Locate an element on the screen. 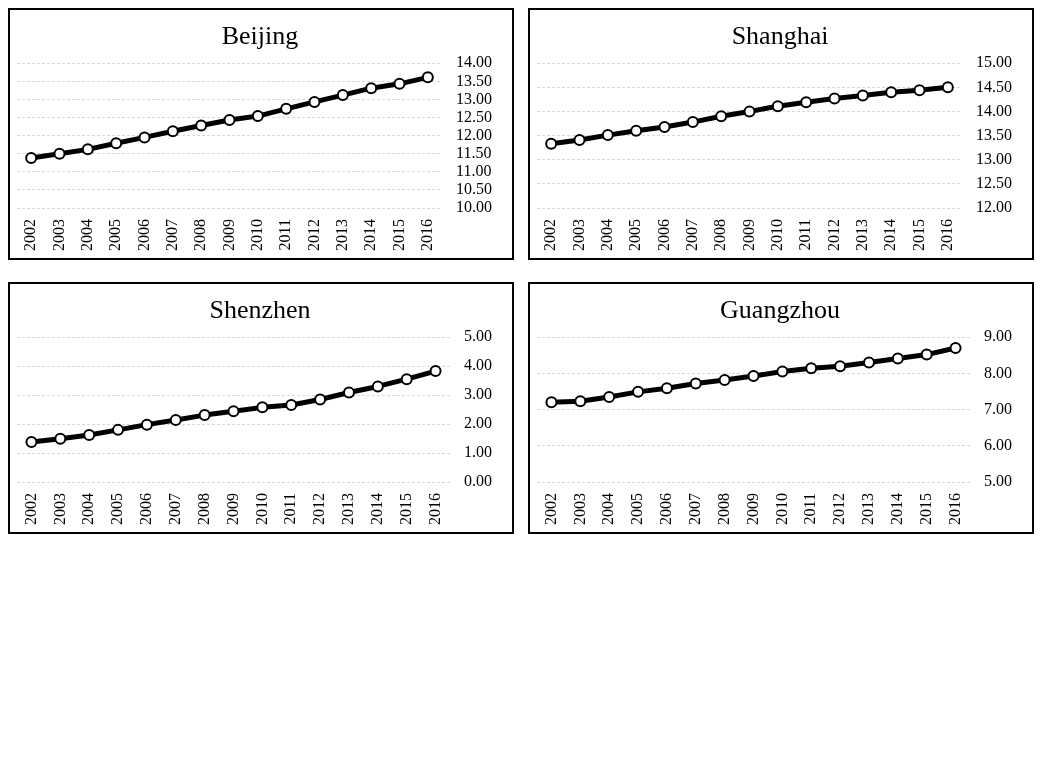 This screenshot has width=1052, height=770. x-tick-label: 2013 is located at coordinates (862, 235).